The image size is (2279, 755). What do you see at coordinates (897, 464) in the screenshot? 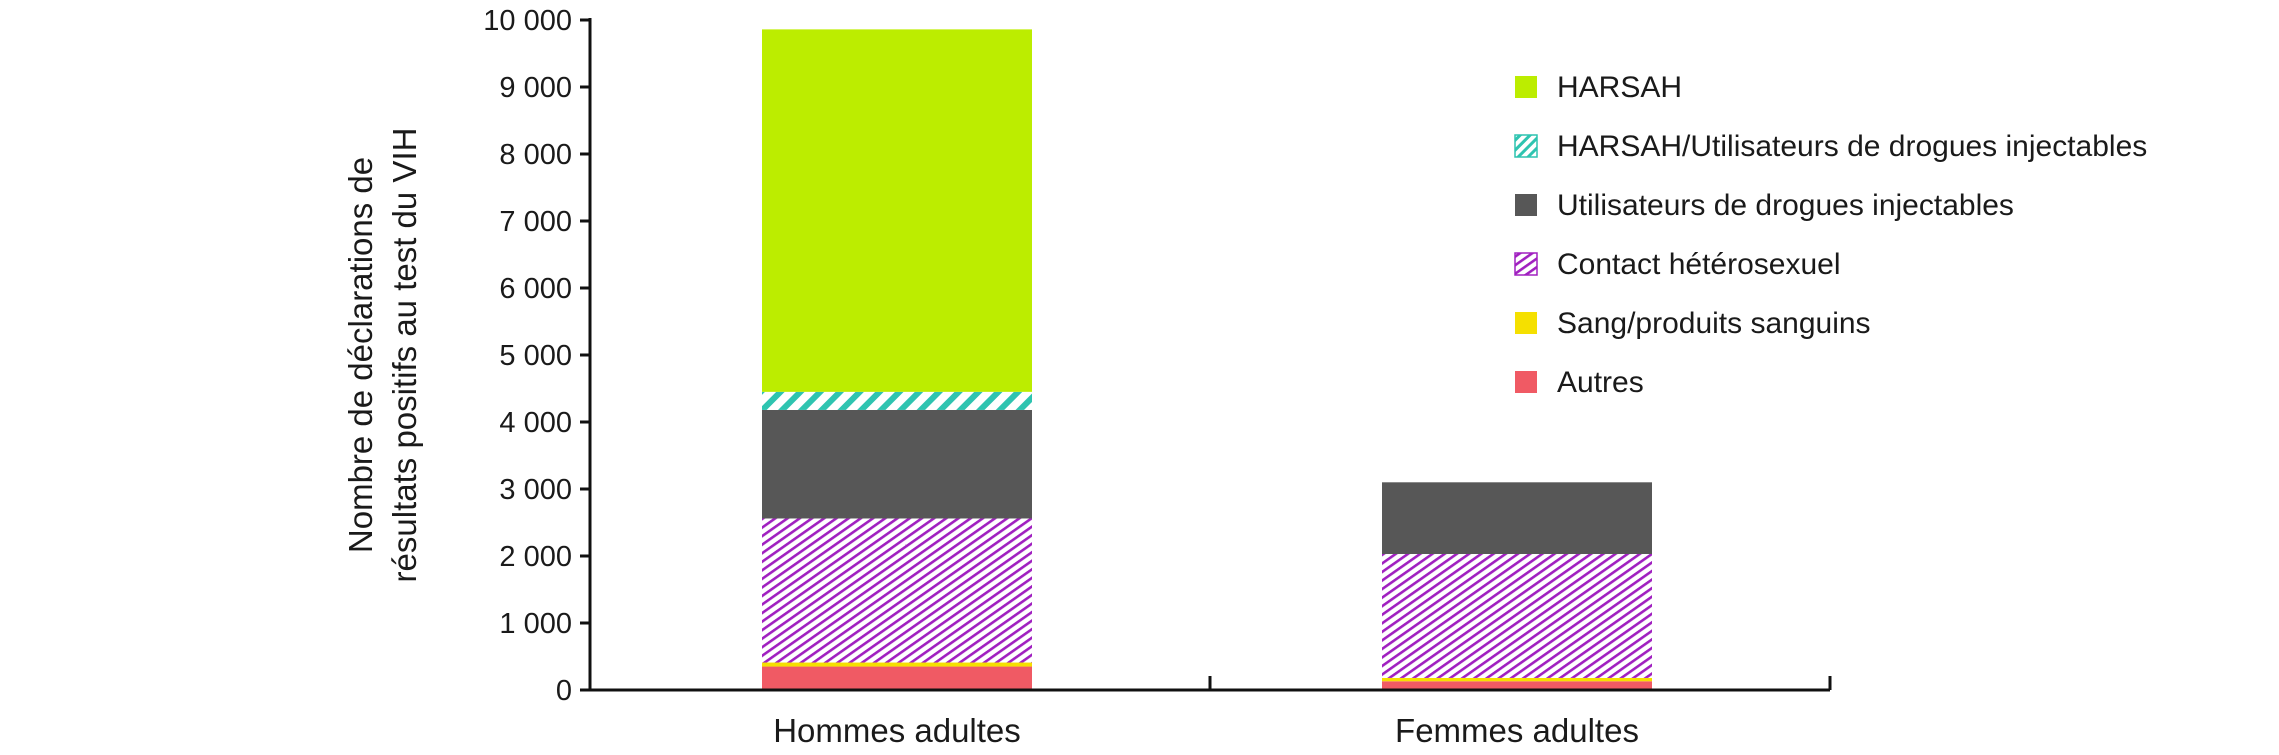
I see `bar-hommes-adultes-utilisateurs-de-drogues-injectables` at bounding box center [897, 464].